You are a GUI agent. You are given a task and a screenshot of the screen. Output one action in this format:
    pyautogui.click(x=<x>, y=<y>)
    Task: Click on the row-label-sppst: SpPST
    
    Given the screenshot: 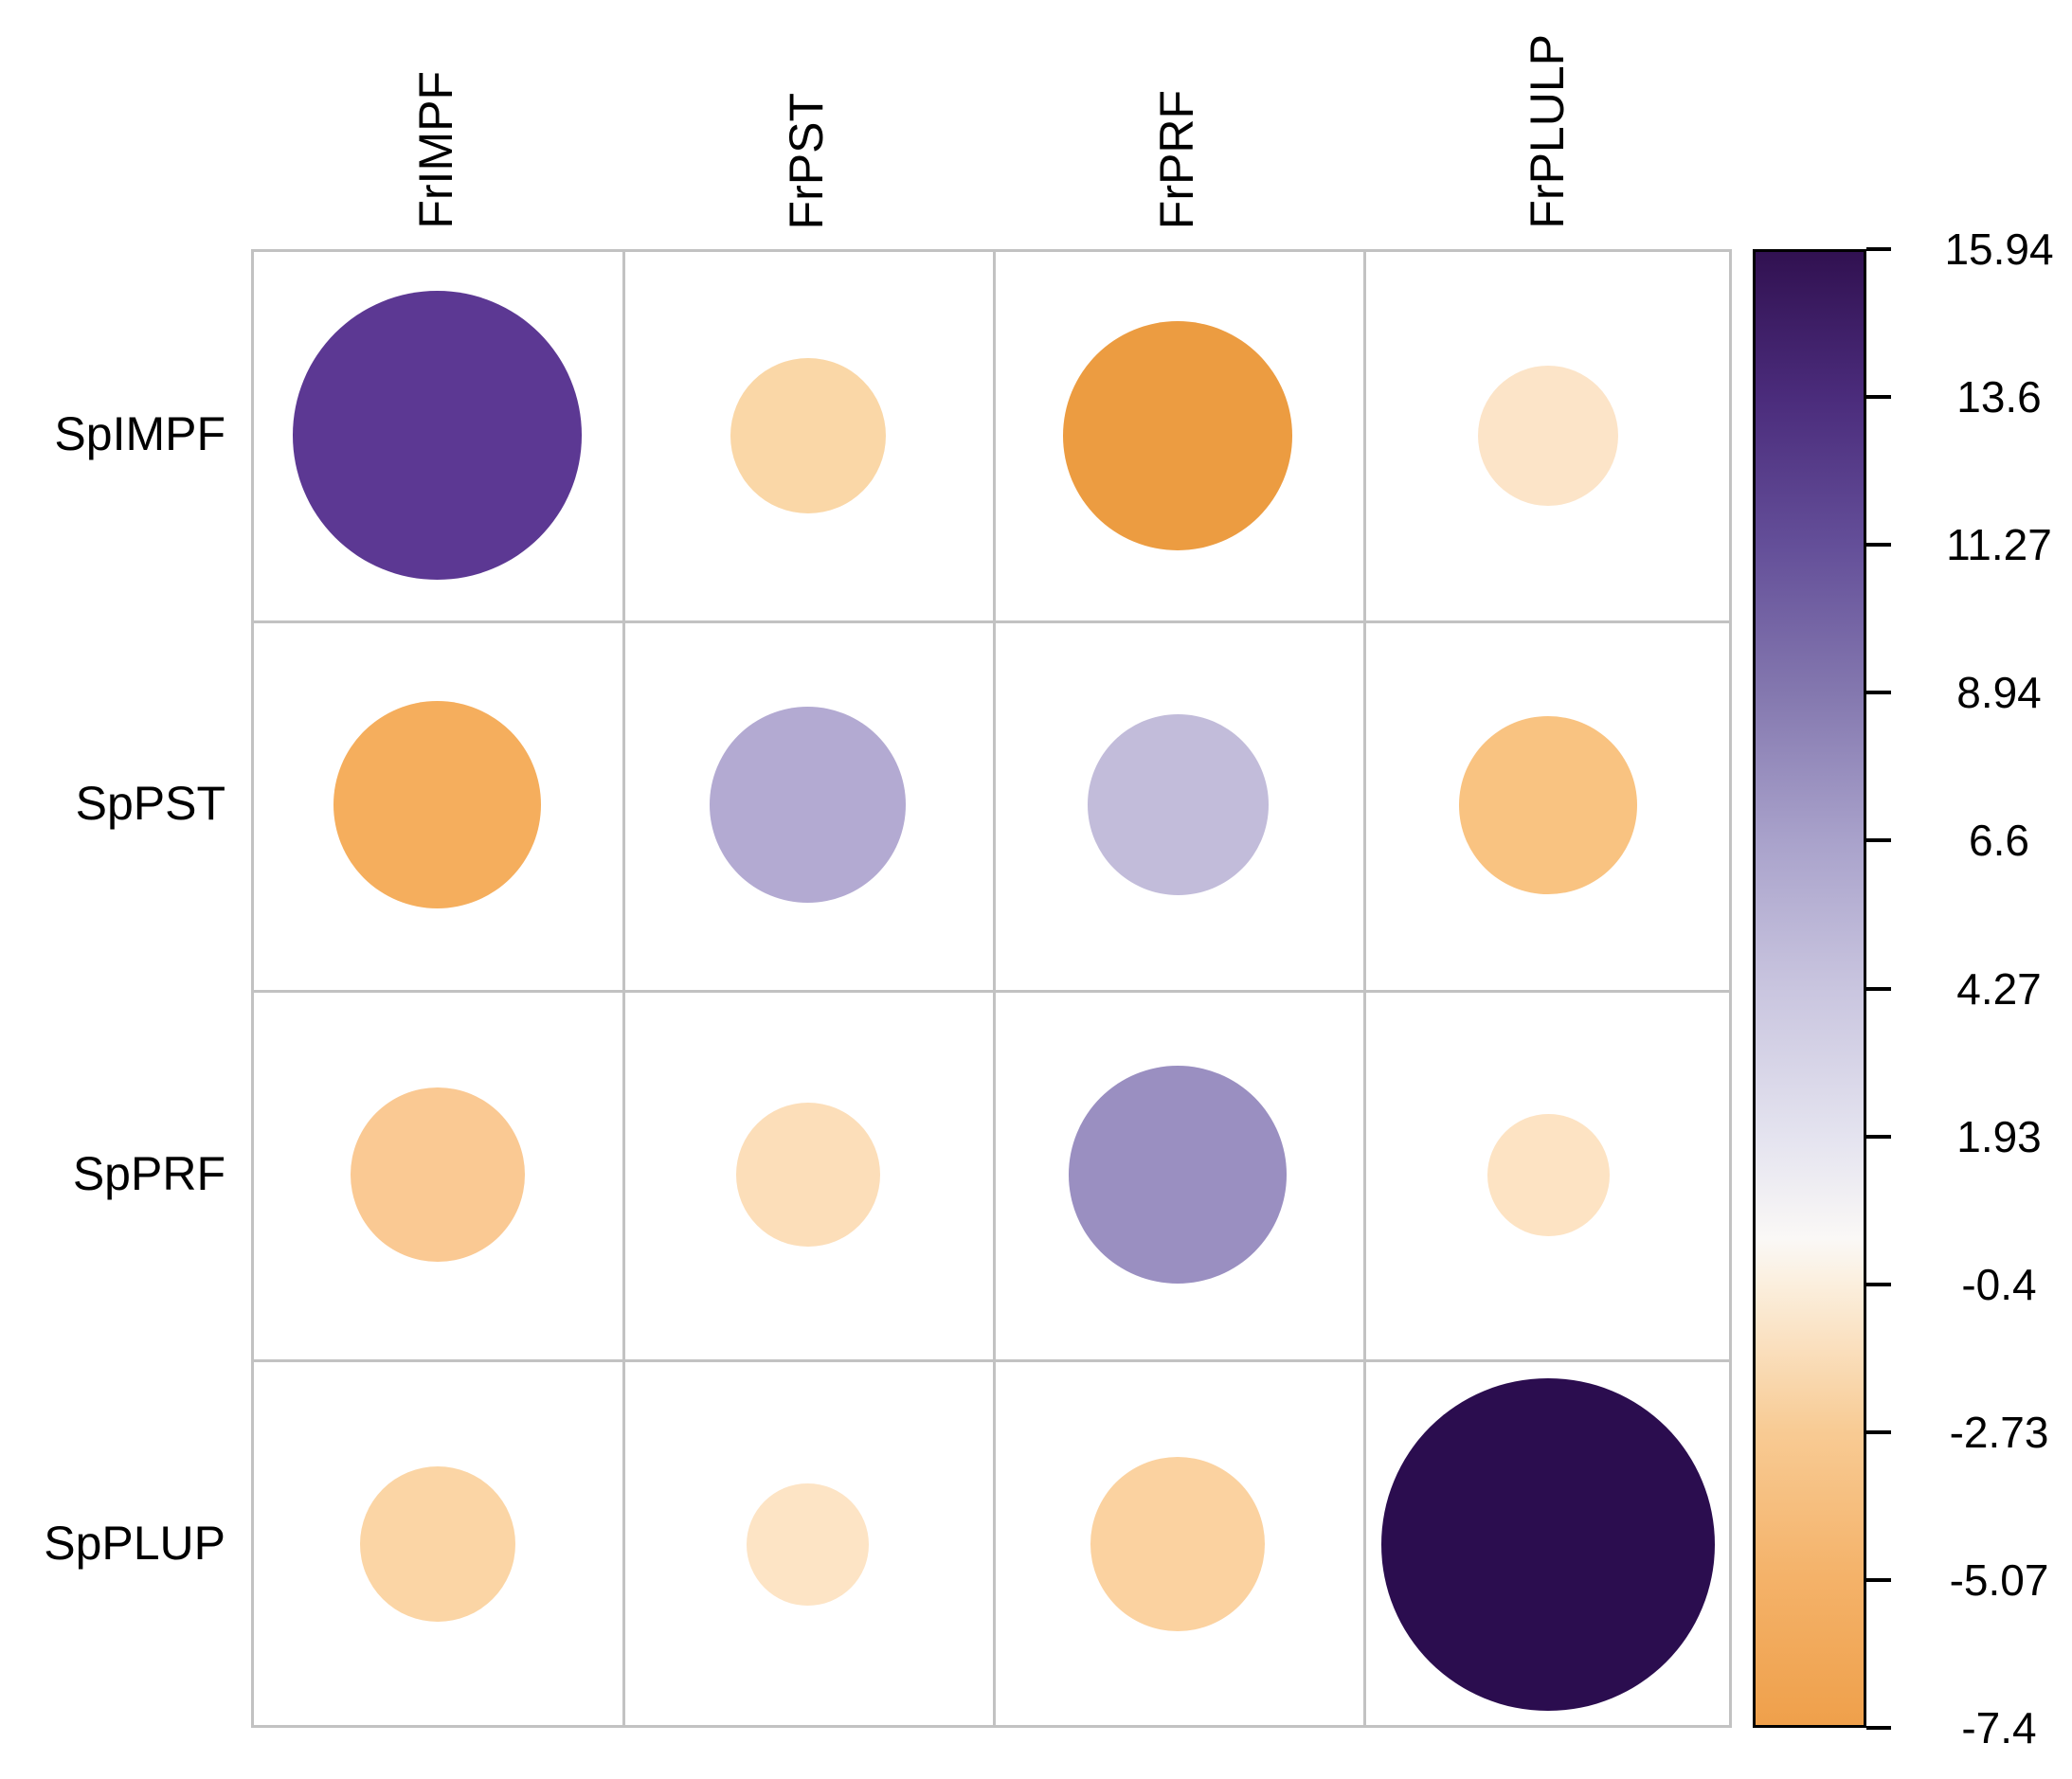 What is the action you would take?
    pyautogui.click(x=150, y=804)
    